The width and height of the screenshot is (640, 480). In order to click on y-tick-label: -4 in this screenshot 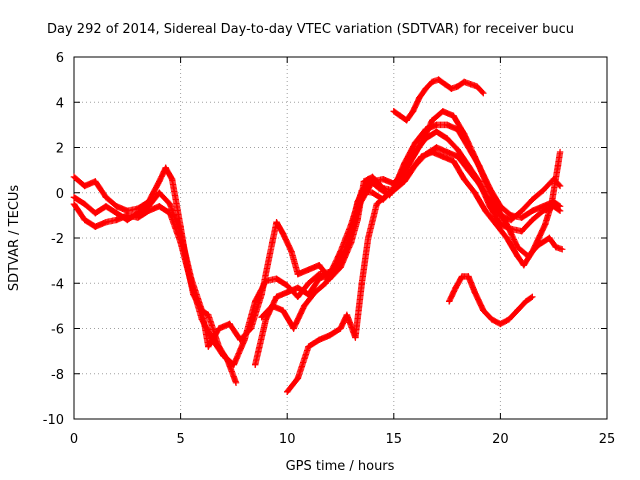, I will do `click(57, 284)`.